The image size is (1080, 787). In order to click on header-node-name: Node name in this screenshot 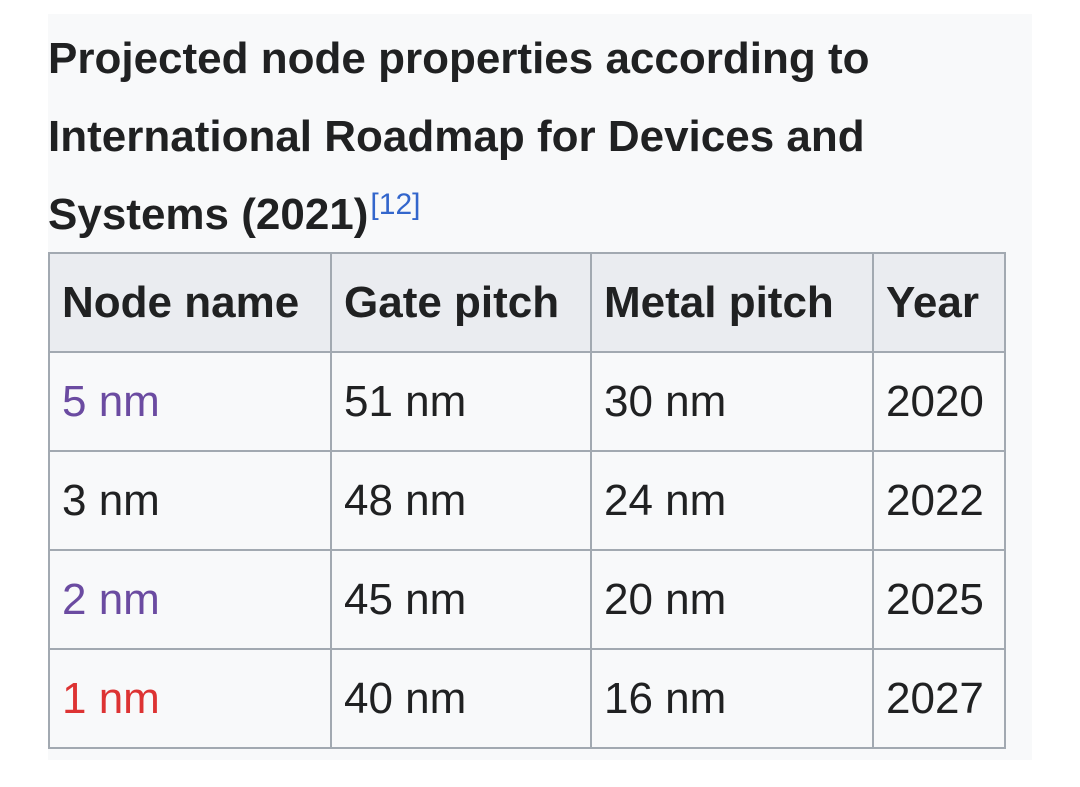, I will do `click(190, 302)`.